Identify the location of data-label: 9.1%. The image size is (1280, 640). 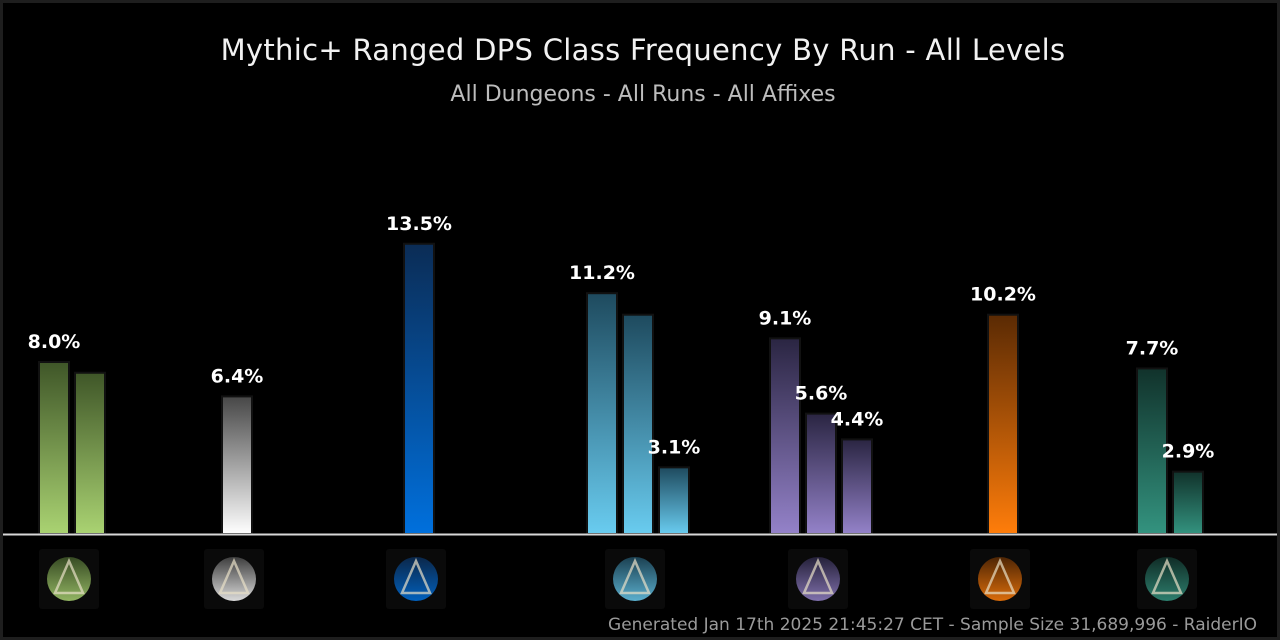
(785, 318).